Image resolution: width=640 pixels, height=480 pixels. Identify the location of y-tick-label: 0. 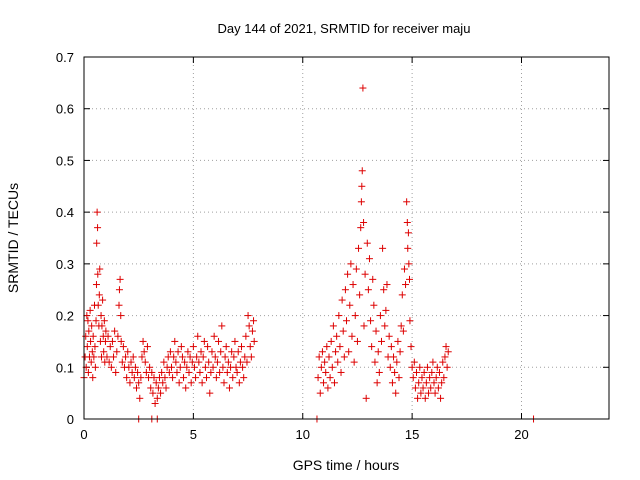
(70, 419).